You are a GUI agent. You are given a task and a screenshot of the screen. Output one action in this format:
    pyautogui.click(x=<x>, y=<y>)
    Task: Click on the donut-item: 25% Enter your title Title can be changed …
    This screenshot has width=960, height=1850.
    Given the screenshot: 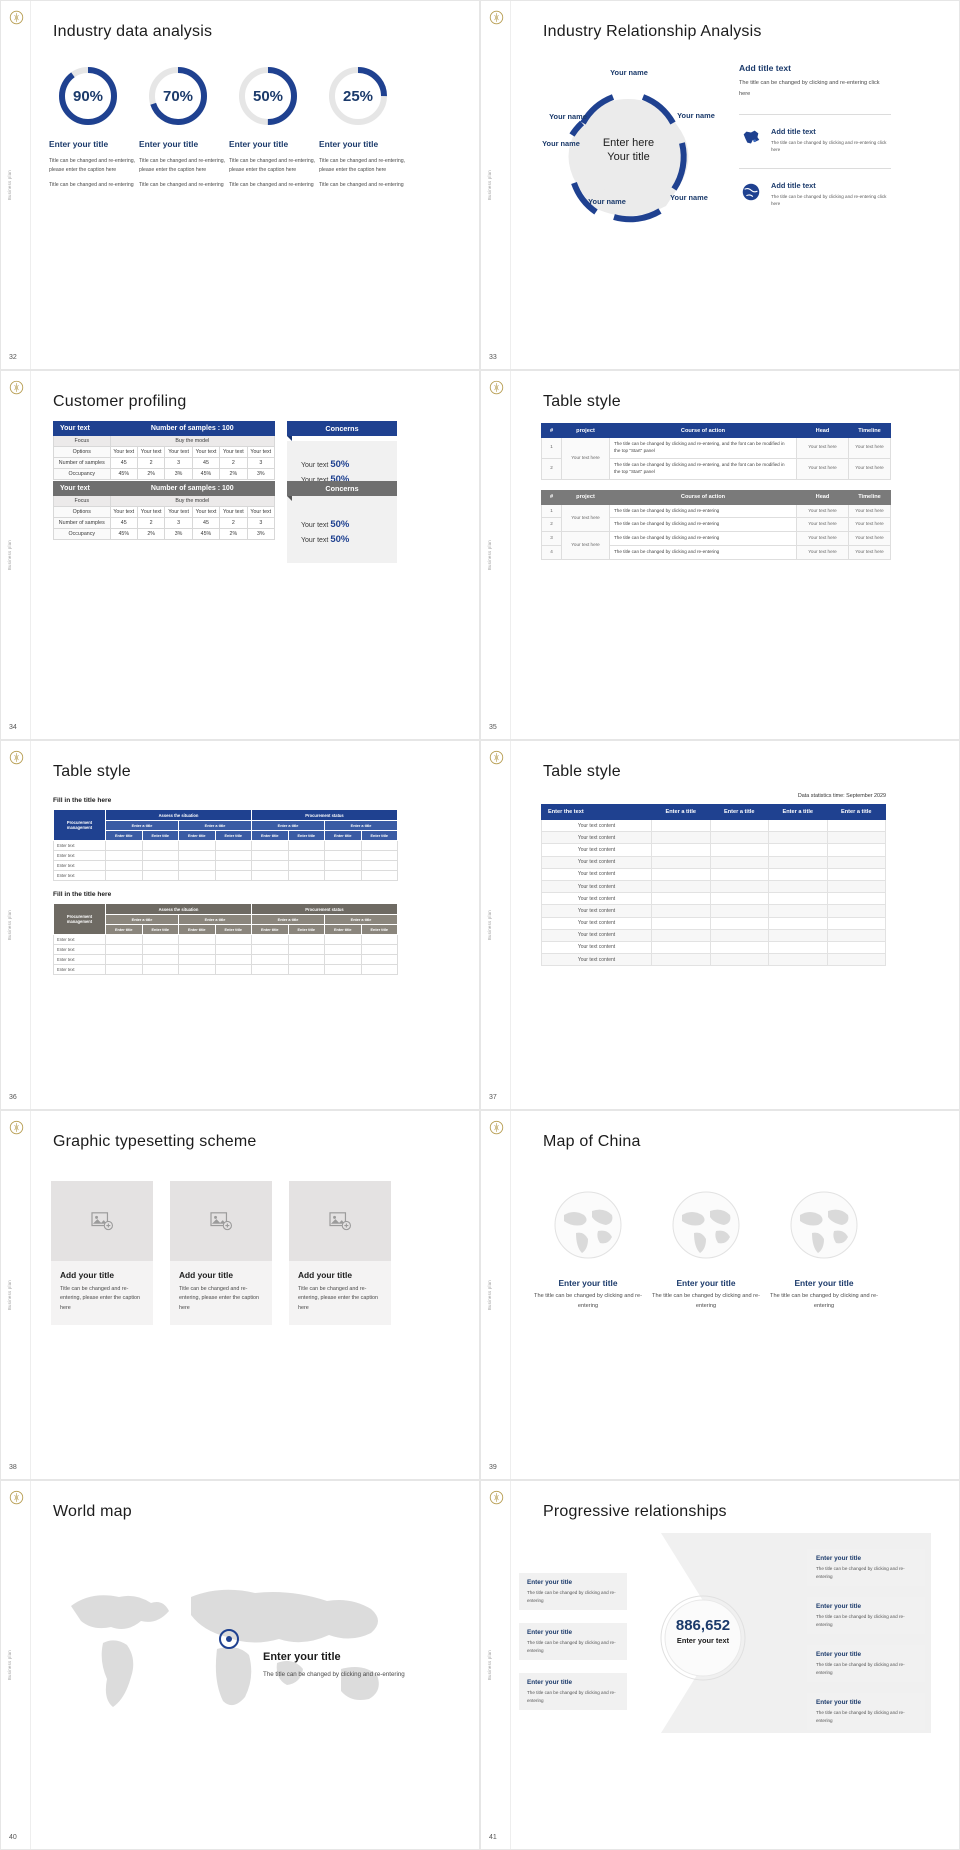 What is the action you would take?
    pyautogui.click(x=364, y=126)
    